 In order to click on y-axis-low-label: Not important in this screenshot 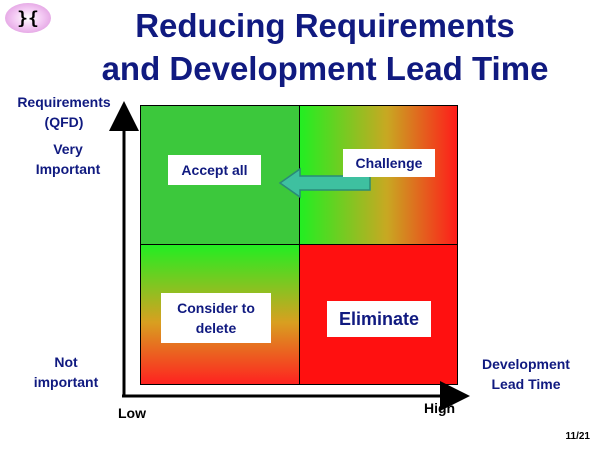, I will do `click(66, 372)`.